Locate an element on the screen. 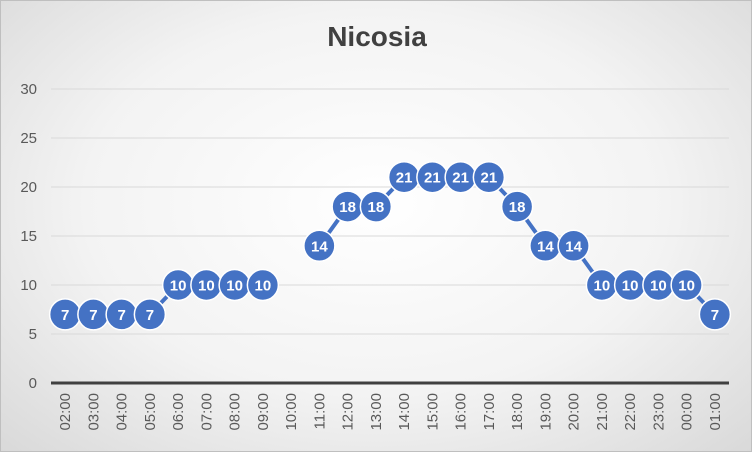  x-tick-label: 04:00 is located at coordinates (122, 412).